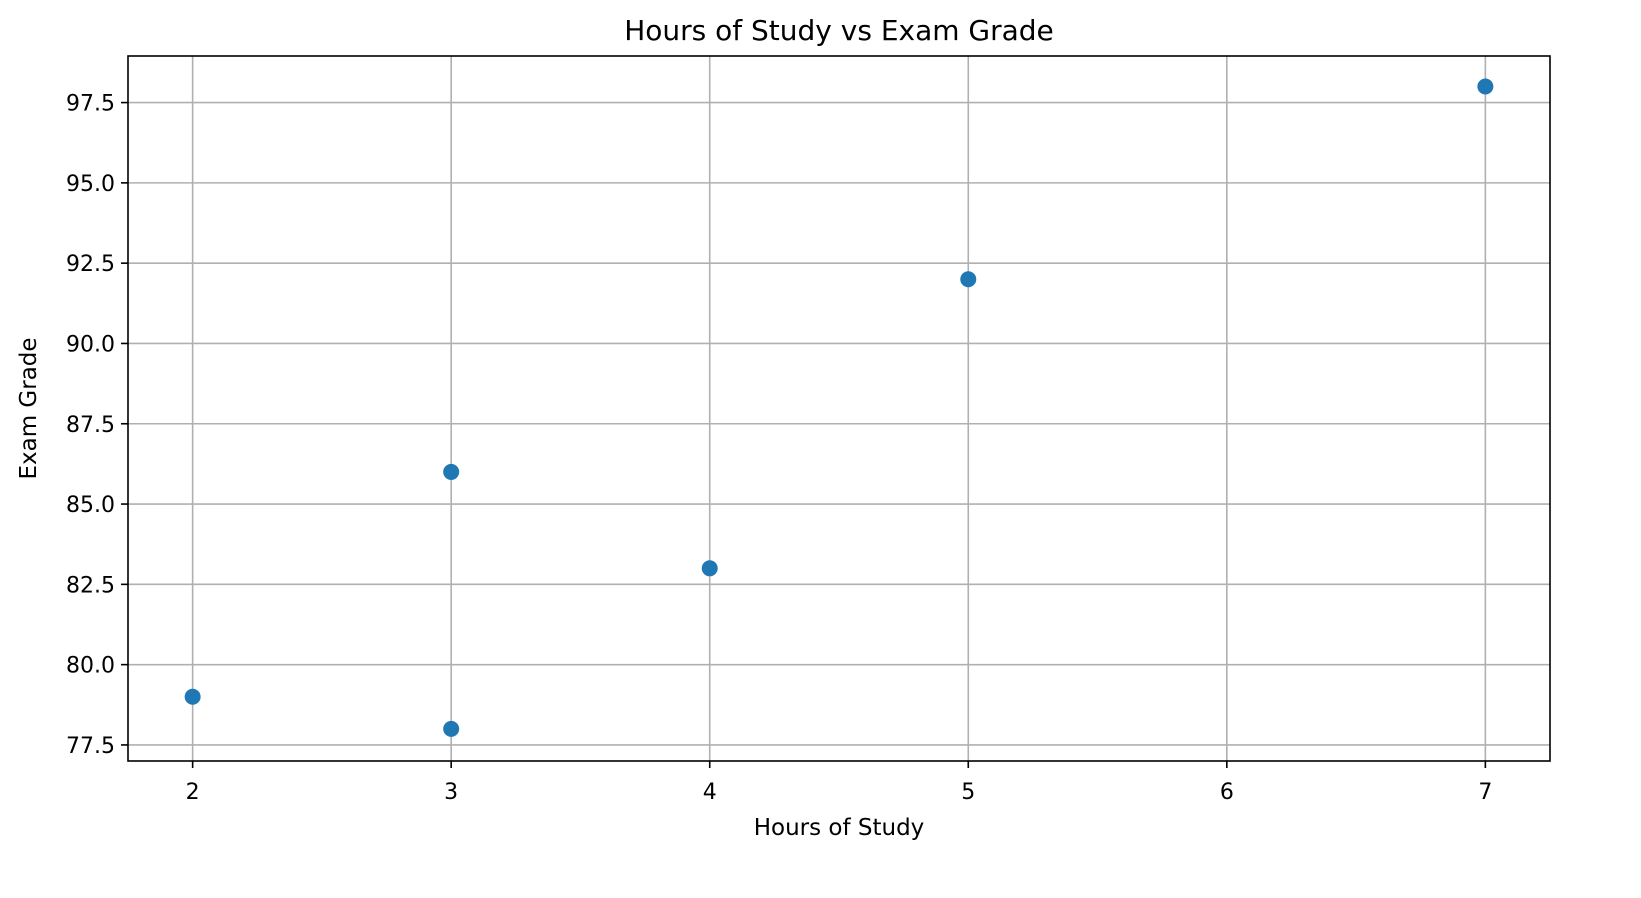 This screenshot has width=1641, height=898. What do you see at coordinates (90, 184) in the screenshot?
I see `y-tick-label: 95.0` at bounding box center [90, 184].